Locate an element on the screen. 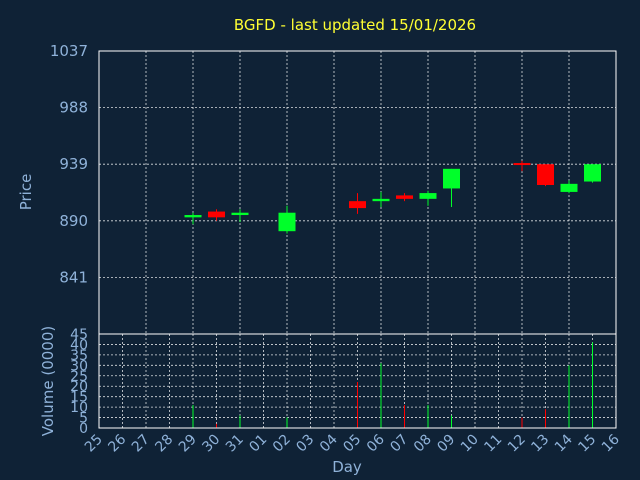  x-tick-label: 01 is located at coordinates (258, 444).